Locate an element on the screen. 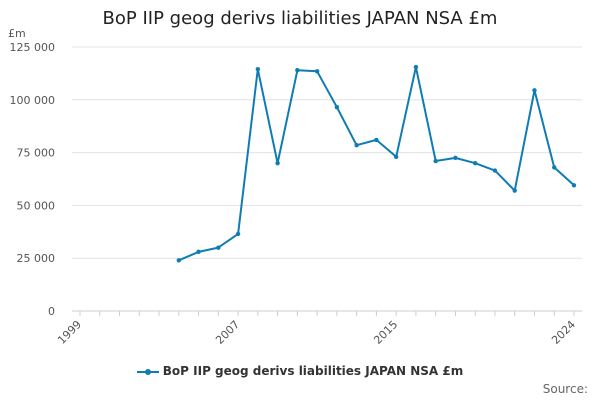  y-tick-label: 75 000 is located at coordinates (36, 153).